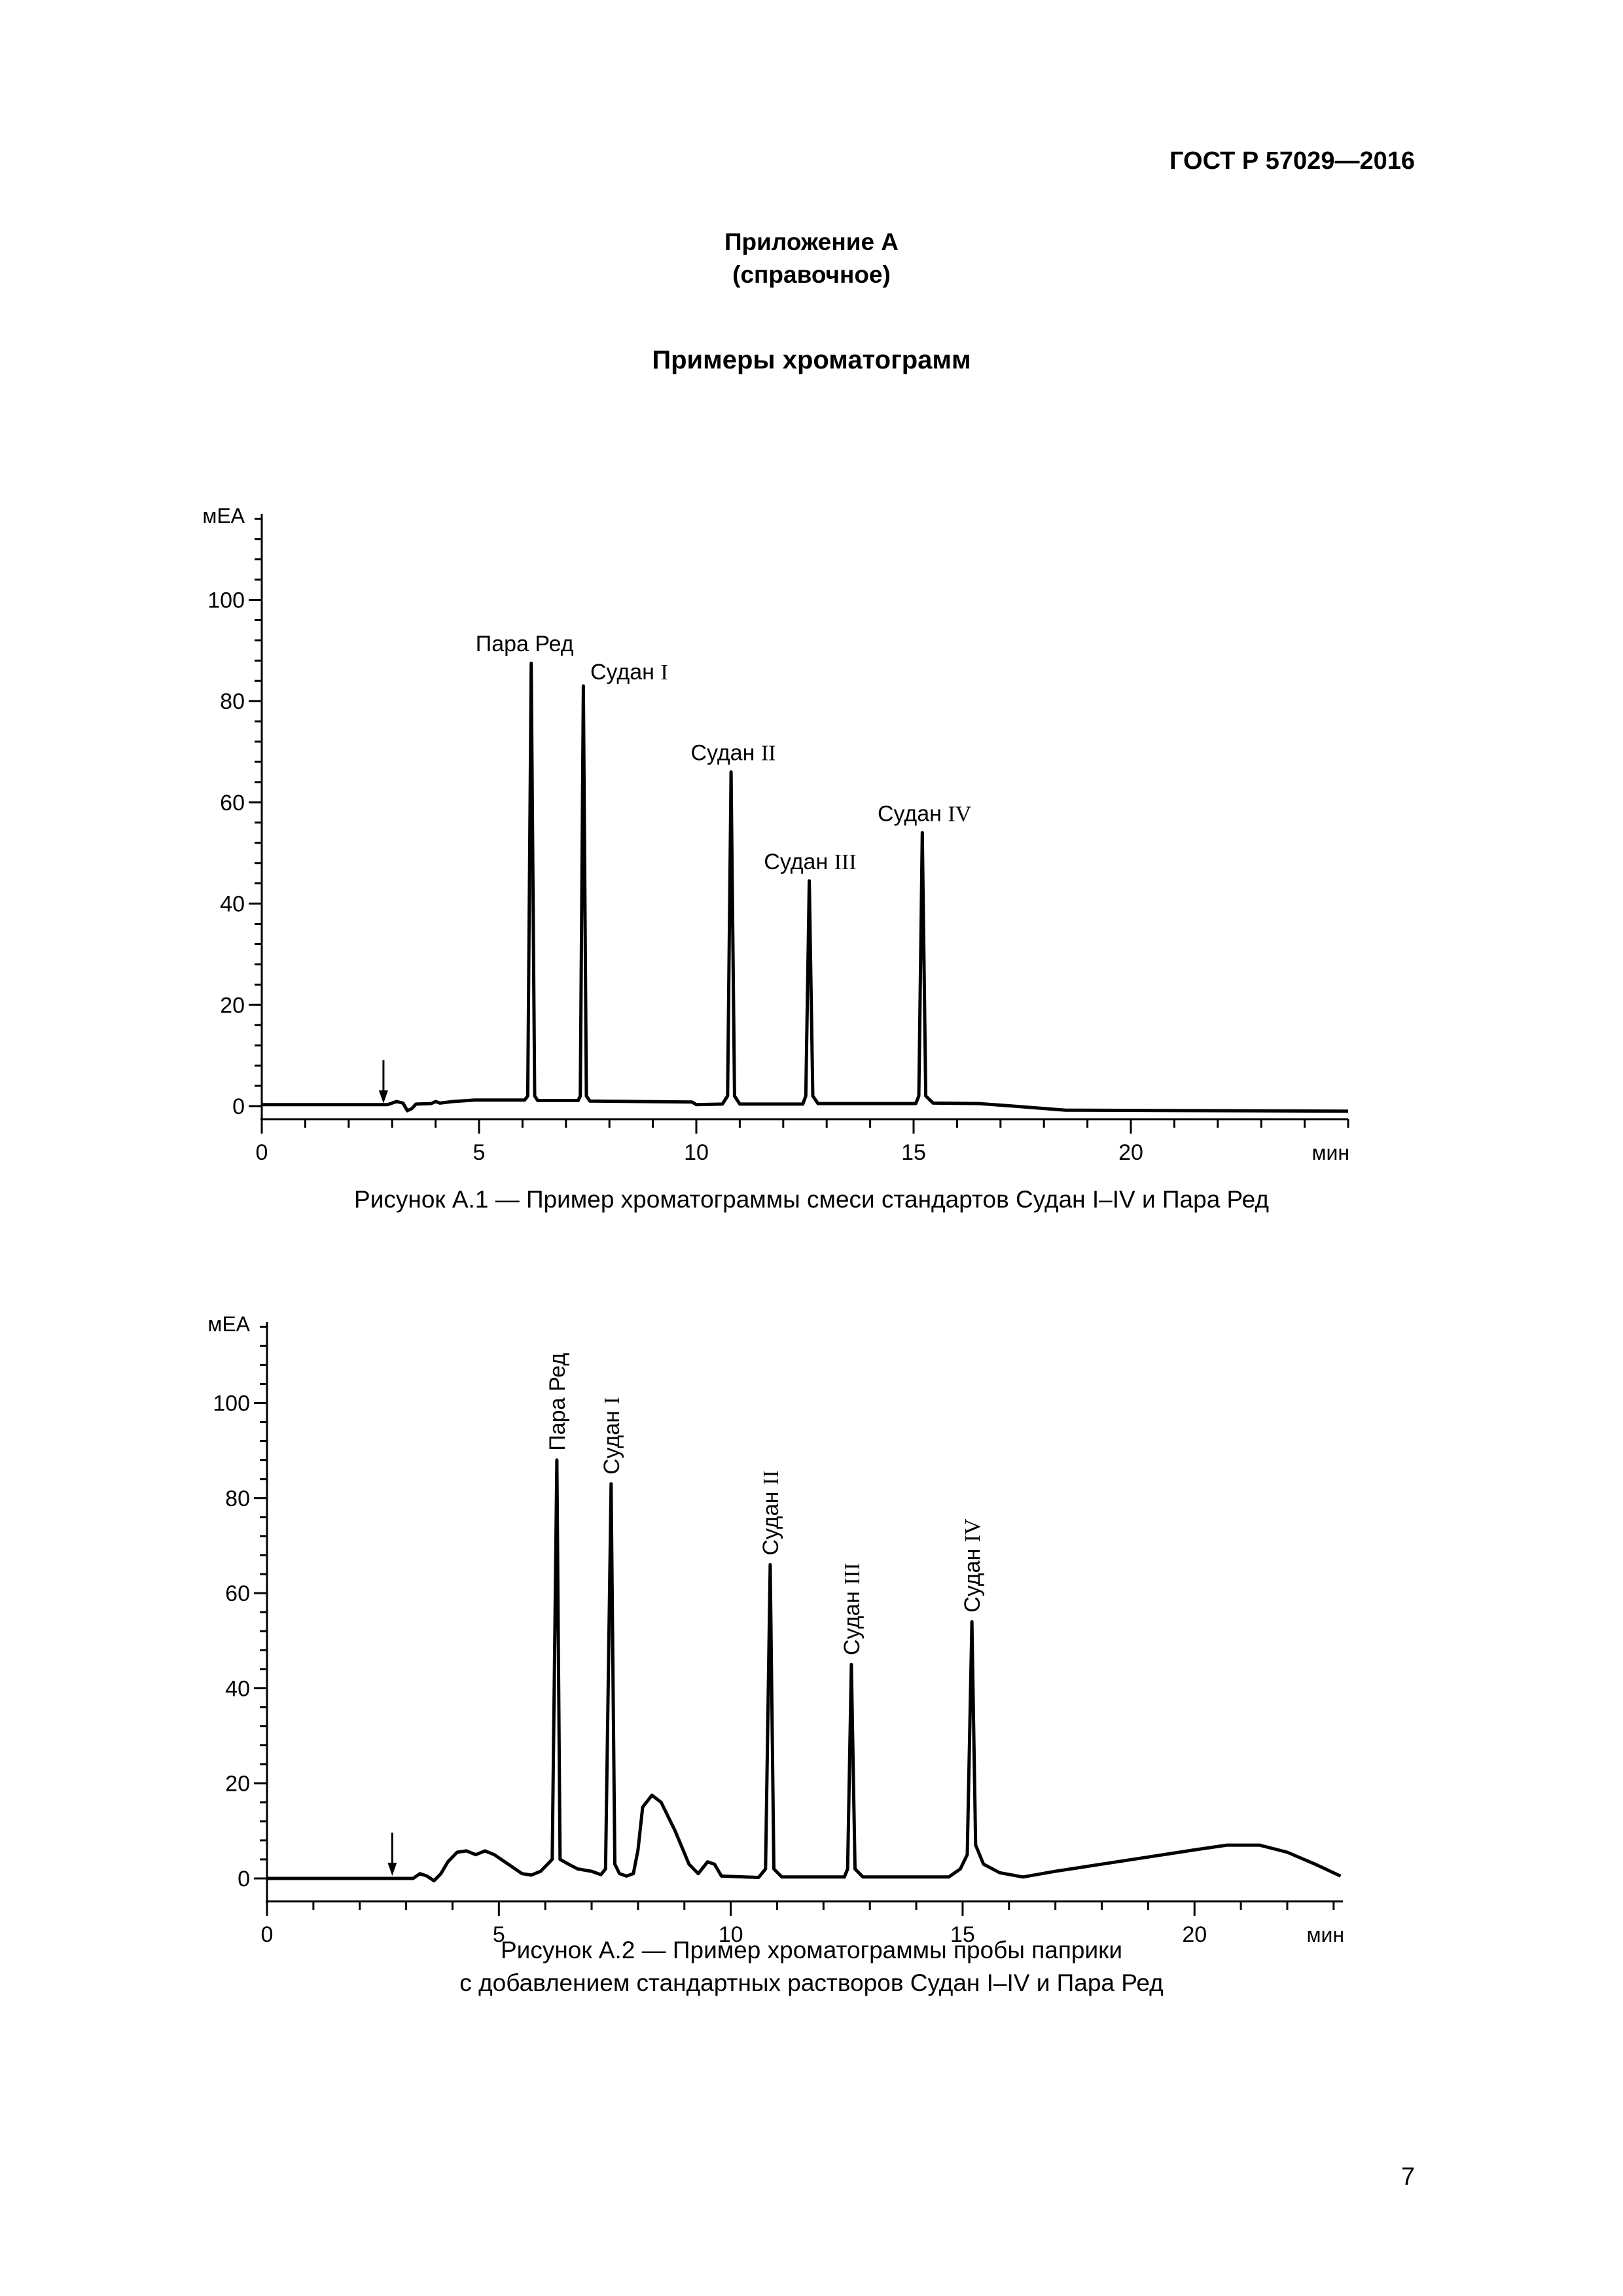  What do you see at coordinates (232, 803) in the screenshot?
I see `chart1-y-tick-label: 60` at bounding box center [232, 803].